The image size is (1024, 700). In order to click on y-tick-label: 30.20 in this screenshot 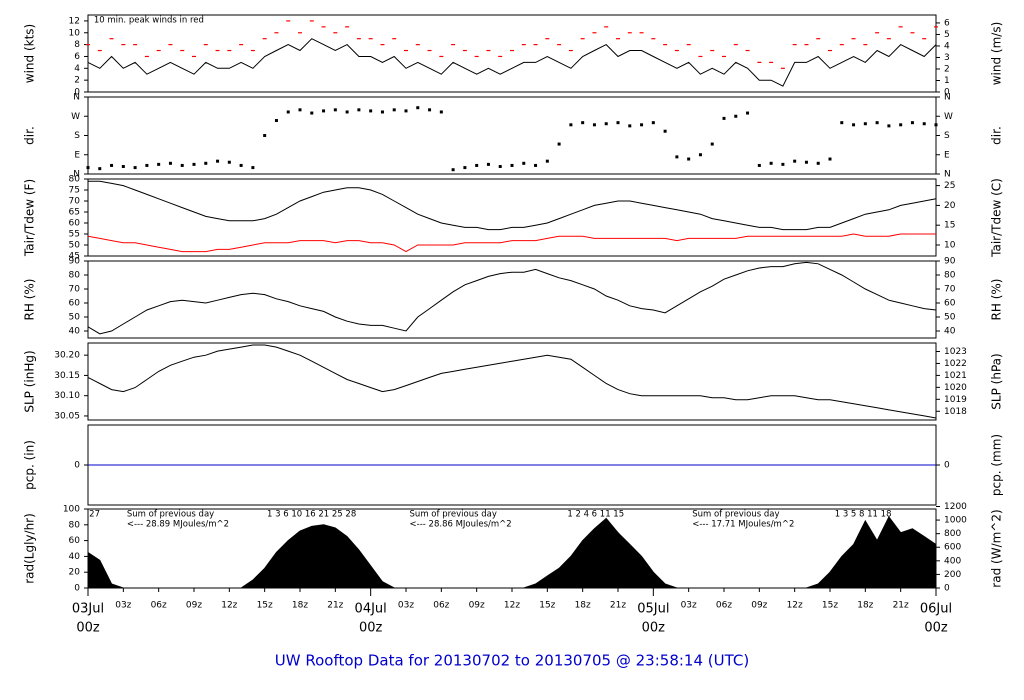, I will do `click(67, 356)`.